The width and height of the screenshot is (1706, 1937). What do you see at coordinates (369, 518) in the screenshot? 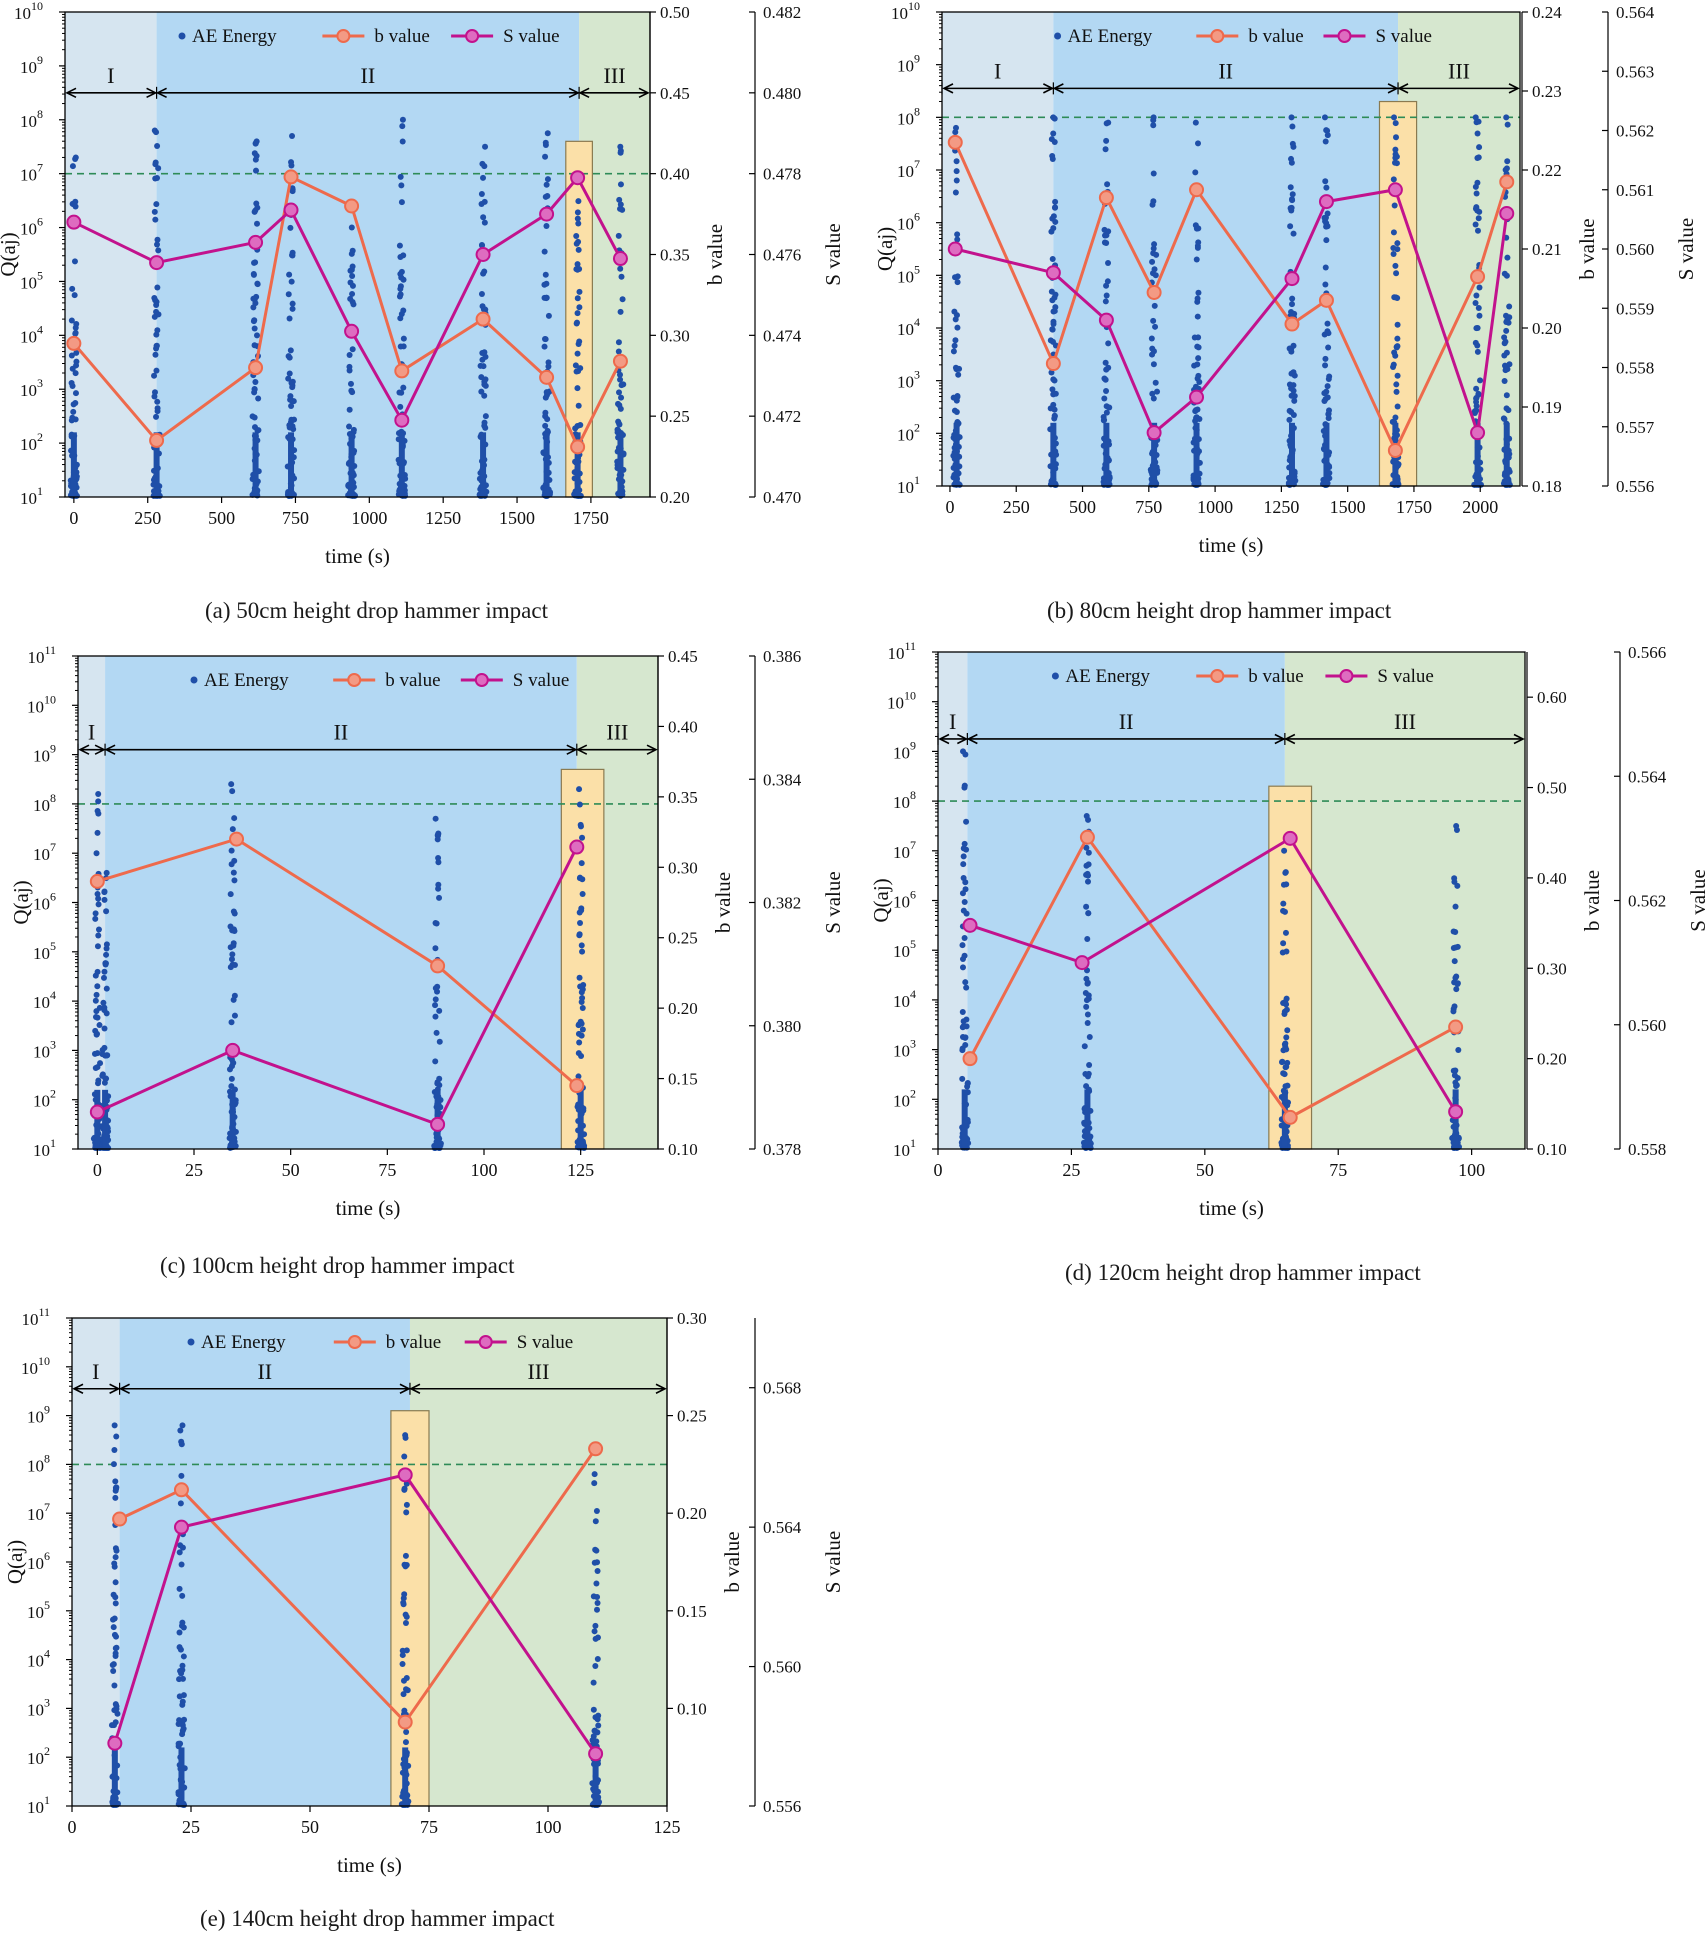
I see `x-tick-label: 1000` at bounding box center [369, 518].